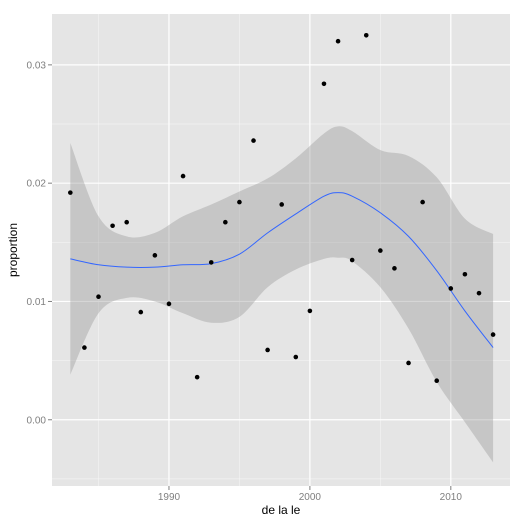 The height and width of the screenshot is (525, 525). I want to click on y-tick-label: 0.01, so click(37, 302).